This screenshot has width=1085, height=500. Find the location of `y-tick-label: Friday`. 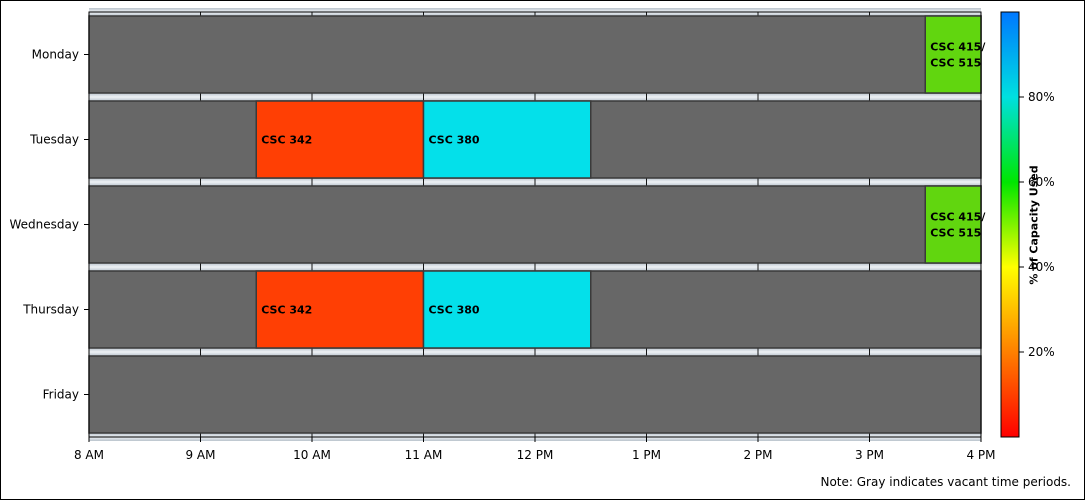

y-tick-label: Friday is located at coordinates (61, 395).